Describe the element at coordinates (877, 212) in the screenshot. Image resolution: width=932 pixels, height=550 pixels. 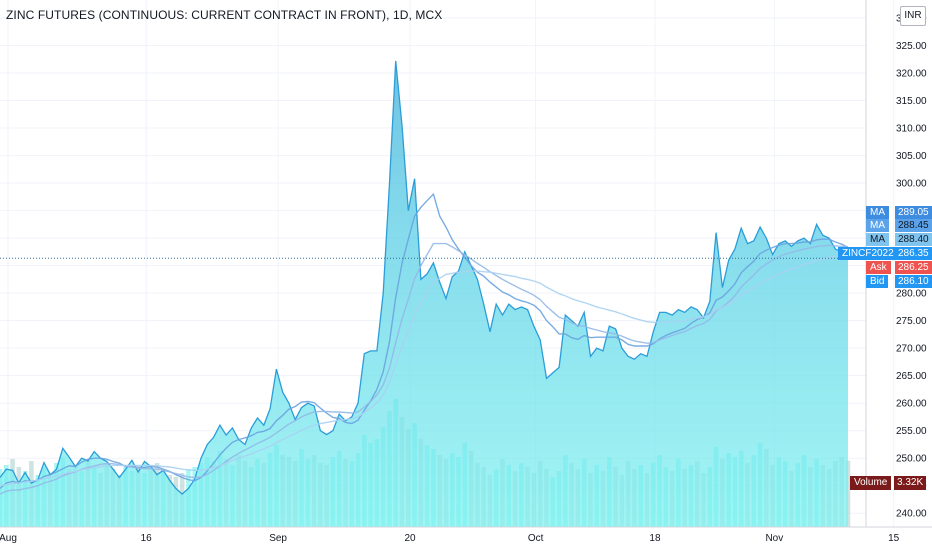
I see `ma-tag-1-name: MA` at that location.